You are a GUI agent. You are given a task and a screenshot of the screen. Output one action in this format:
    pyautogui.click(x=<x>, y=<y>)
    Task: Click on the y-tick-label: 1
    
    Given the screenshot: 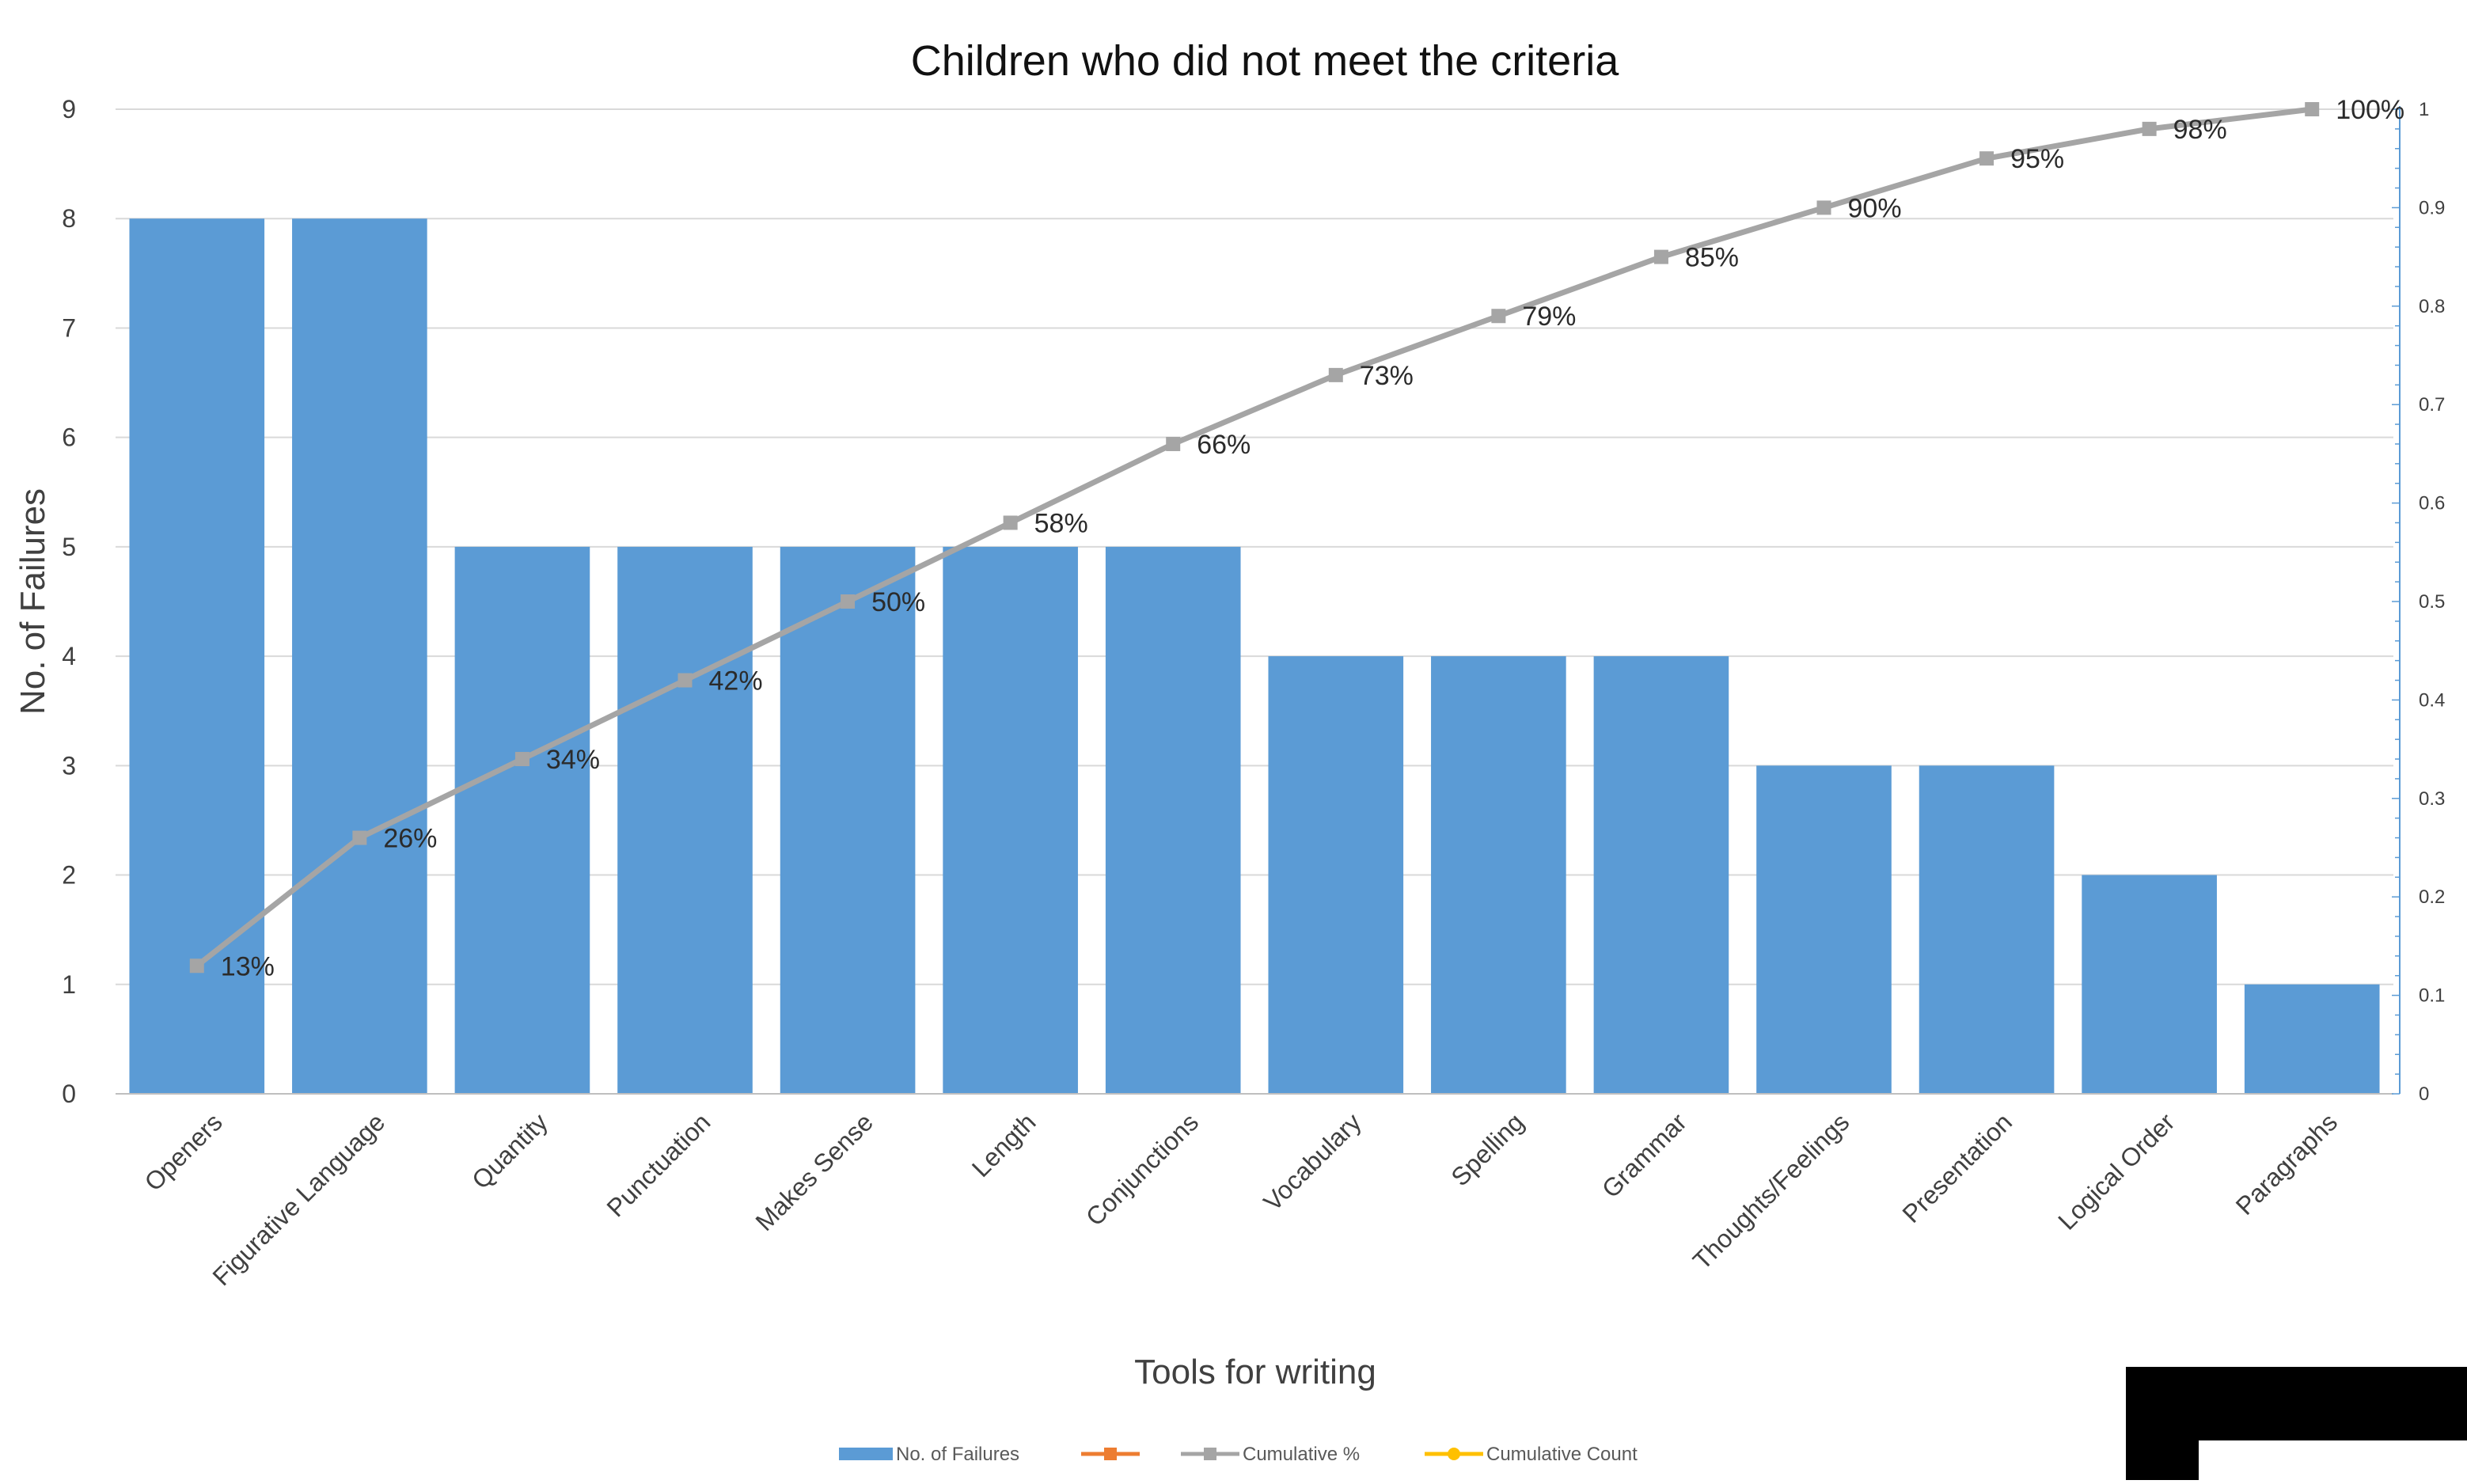 What is the action you would take?
    pyautogui.click(x=69, y=984)
    